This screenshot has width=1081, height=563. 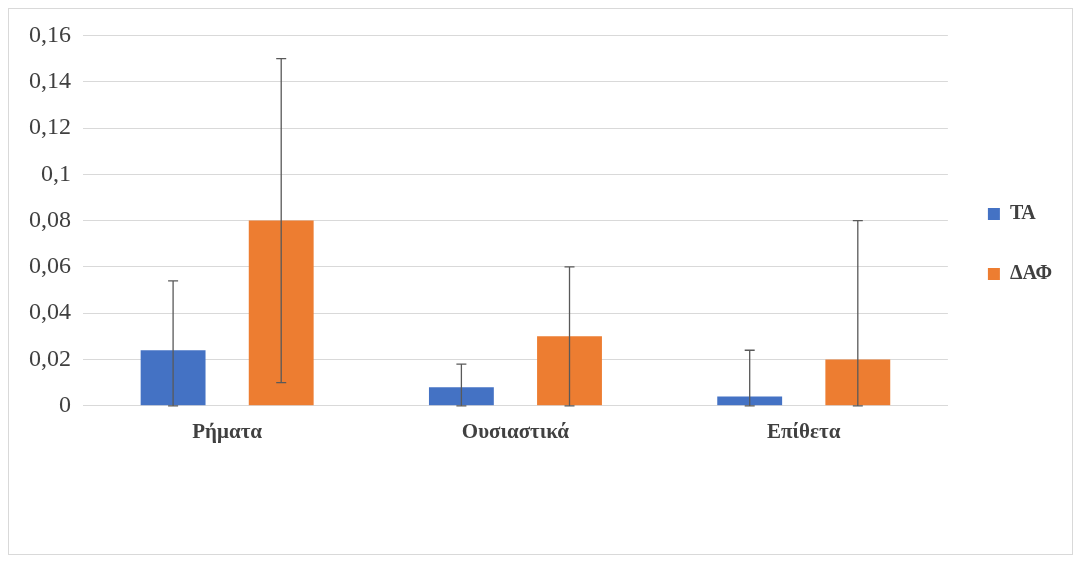 I want to click on legend-label: ΔΑΦ, so click(x=1031, y=272).